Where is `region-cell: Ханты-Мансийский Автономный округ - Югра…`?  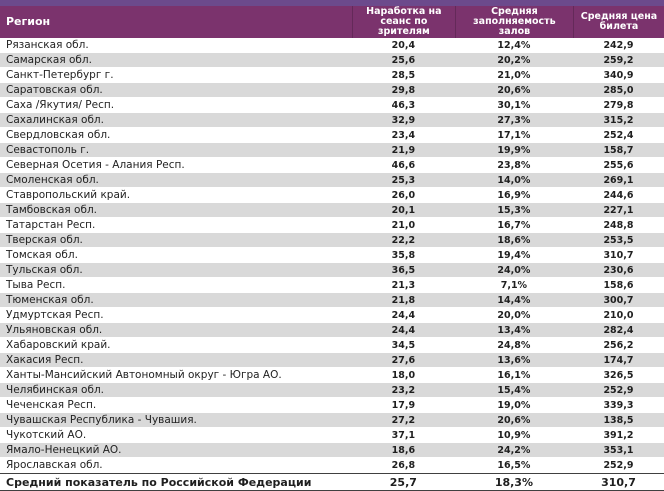 region-cell: Ханты-Мансийский Автономный округ - Югра… is located at coordinates (144, 375).